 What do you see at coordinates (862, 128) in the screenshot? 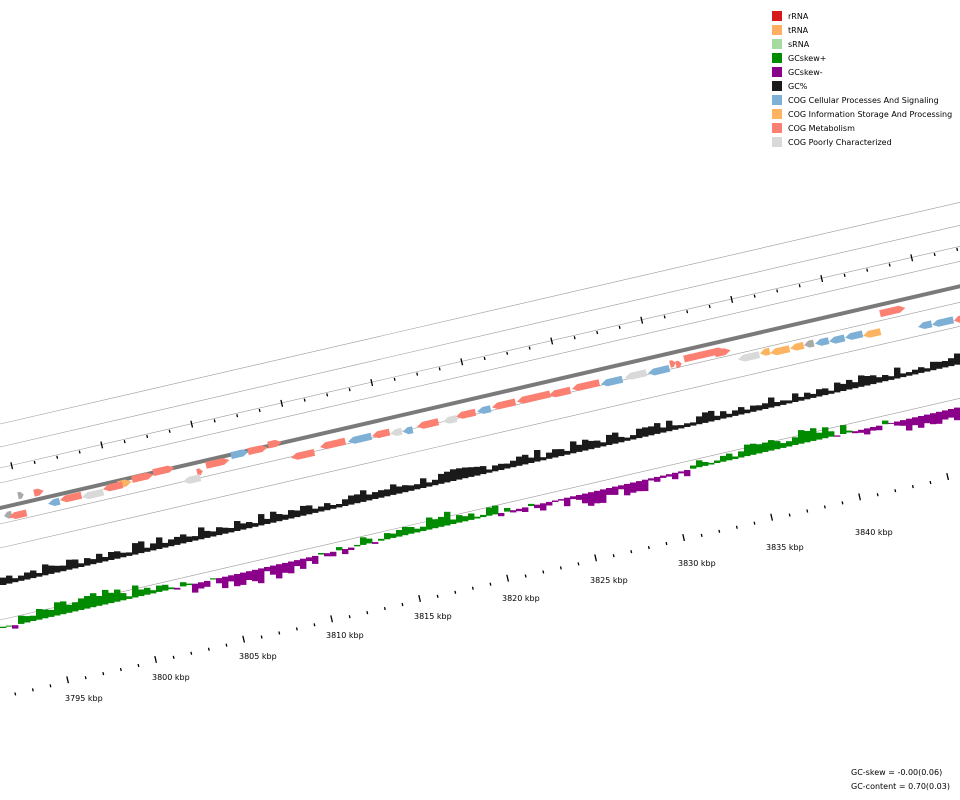
I see `legend-item-cog-metabolism: COG Metabolism` at bounding box center [862, 128].